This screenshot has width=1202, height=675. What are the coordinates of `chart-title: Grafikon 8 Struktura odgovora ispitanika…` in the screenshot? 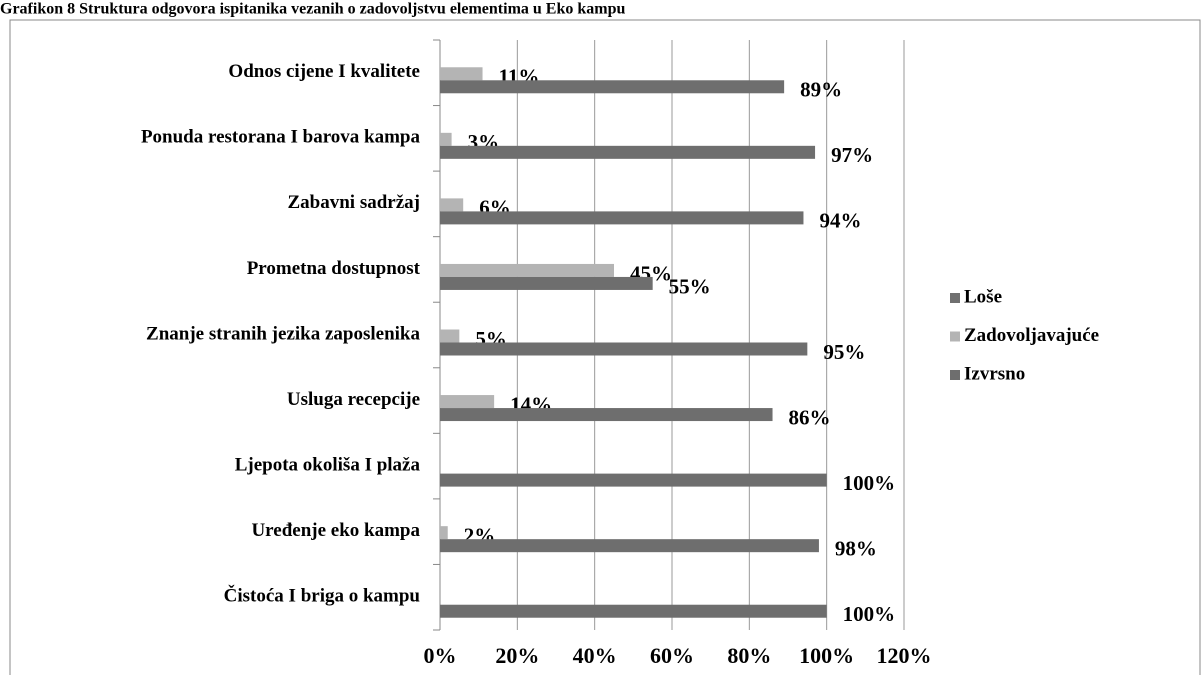 It's located at (313, 9).